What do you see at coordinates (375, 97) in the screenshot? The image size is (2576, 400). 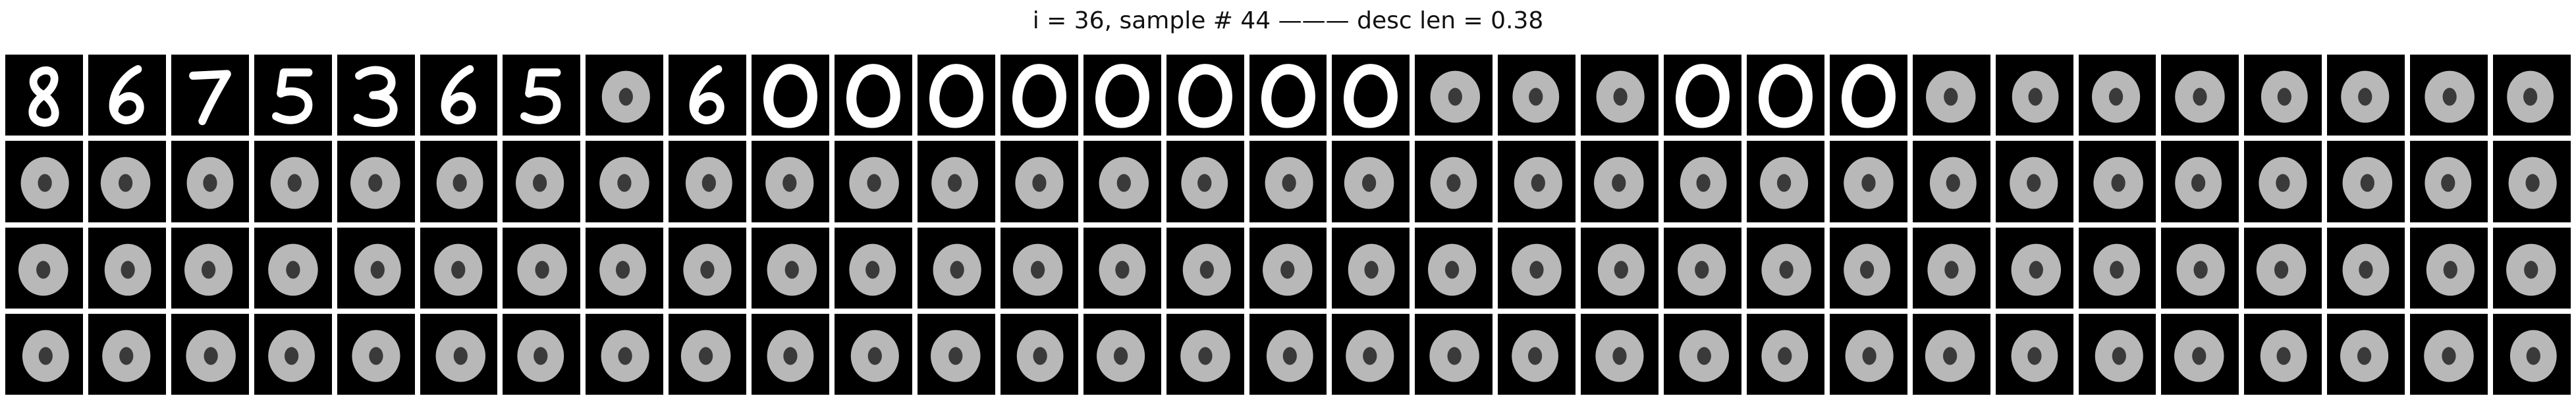 I see `digit-3-stroke` at bounding box center [375, 97].